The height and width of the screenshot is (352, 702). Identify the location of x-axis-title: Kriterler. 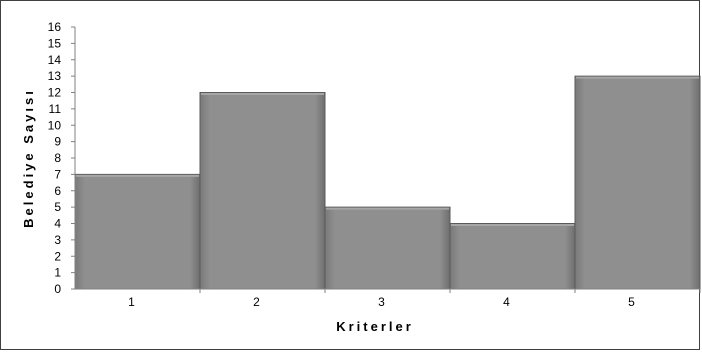
(375, 326).